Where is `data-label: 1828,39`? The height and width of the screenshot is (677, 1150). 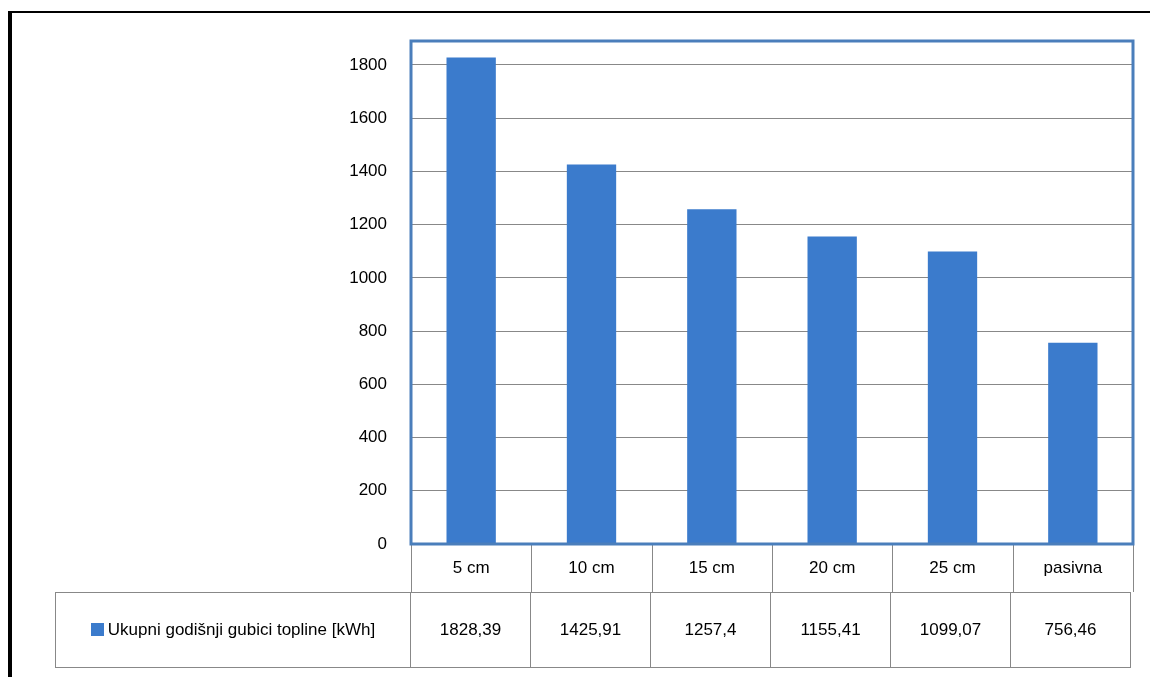 data-label: 1828,39 is located at coordinates (470, 630).